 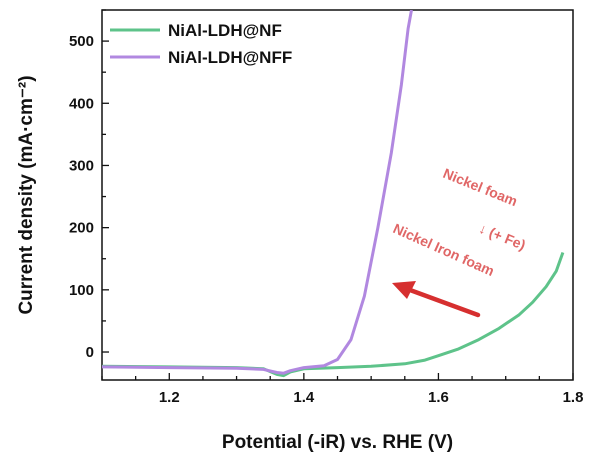 What do you see at coordinates (337, 442) in the screenshot?
I see `x-axis-title: Potential (-iR) vs. RHE (V)` at bounding box center [337, 442].